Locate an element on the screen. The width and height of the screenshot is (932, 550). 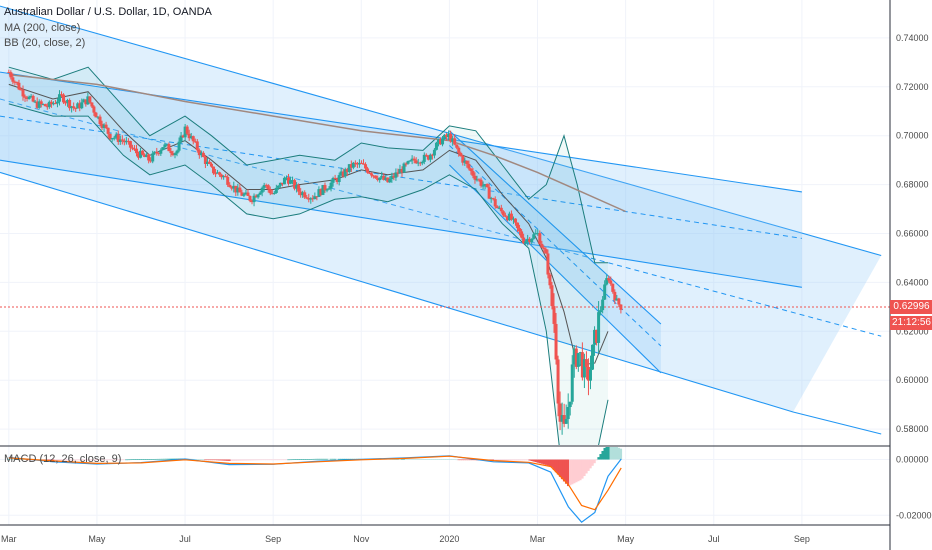
channel-lower-line is located at coordinates (555, 269).